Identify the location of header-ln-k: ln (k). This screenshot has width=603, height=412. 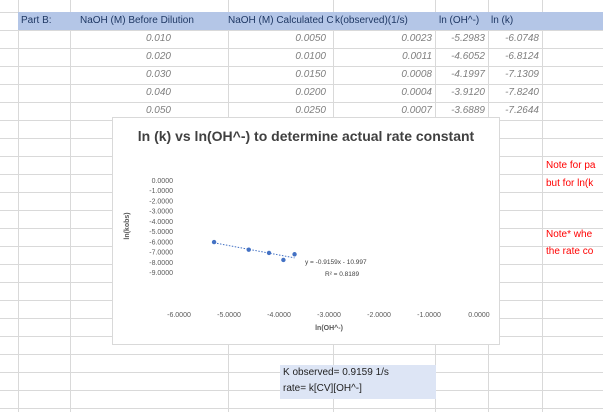
(515, 21).